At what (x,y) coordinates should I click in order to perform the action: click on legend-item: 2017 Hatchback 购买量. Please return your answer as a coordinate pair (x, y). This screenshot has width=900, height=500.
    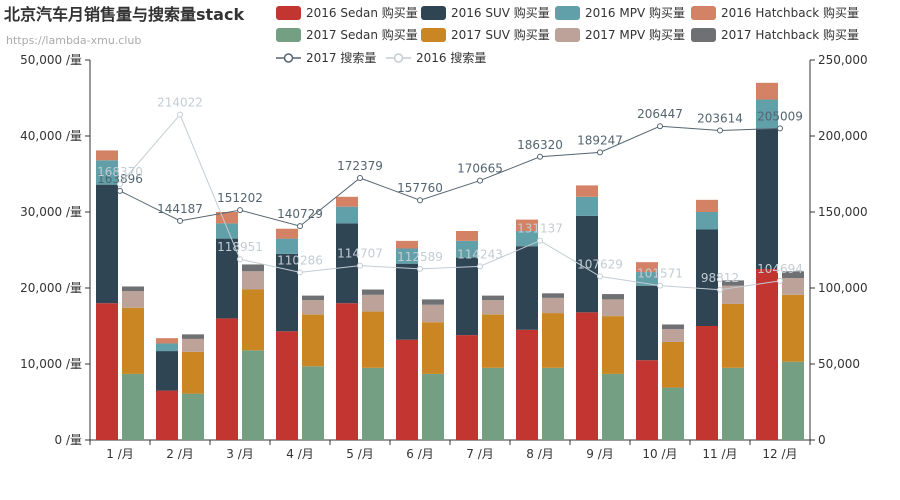
    Looking at the image, I should click on (775, 34).